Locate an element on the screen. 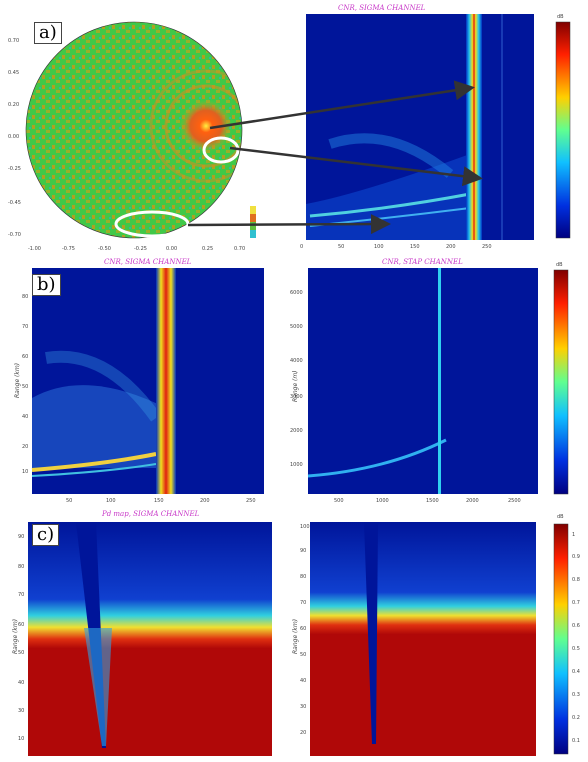 Image resolution: width=588 pixels, height=762 pixels. svg-text: -0.75 is located at coordinates (68, 248).